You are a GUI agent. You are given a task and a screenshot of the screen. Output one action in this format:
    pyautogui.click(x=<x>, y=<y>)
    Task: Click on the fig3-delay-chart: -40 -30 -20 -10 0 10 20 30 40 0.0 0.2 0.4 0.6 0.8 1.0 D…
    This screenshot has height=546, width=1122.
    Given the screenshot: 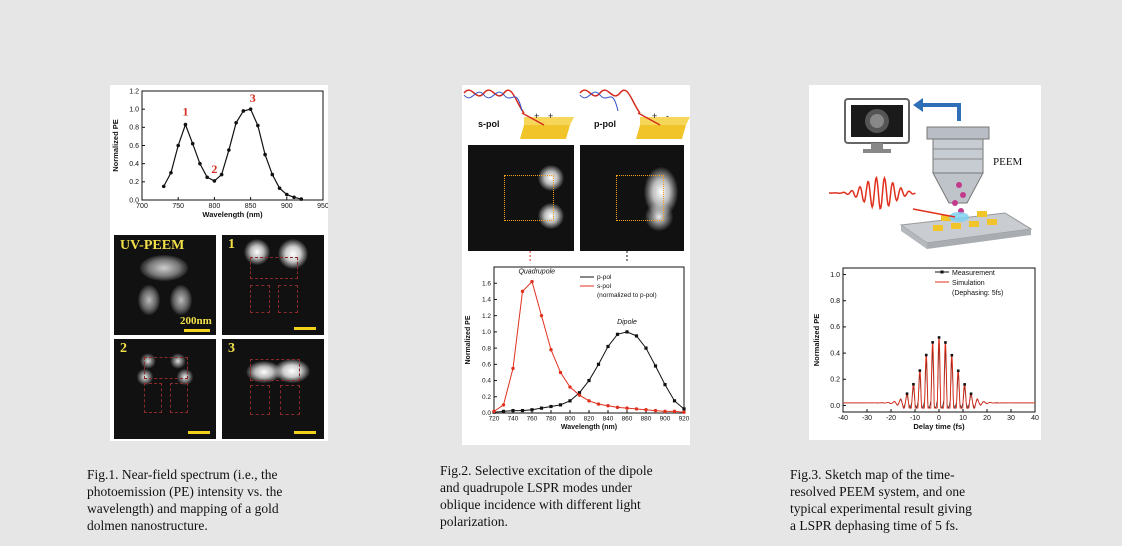 What is the action you would take?
    pyautogui.click(x=925, y=349)
    